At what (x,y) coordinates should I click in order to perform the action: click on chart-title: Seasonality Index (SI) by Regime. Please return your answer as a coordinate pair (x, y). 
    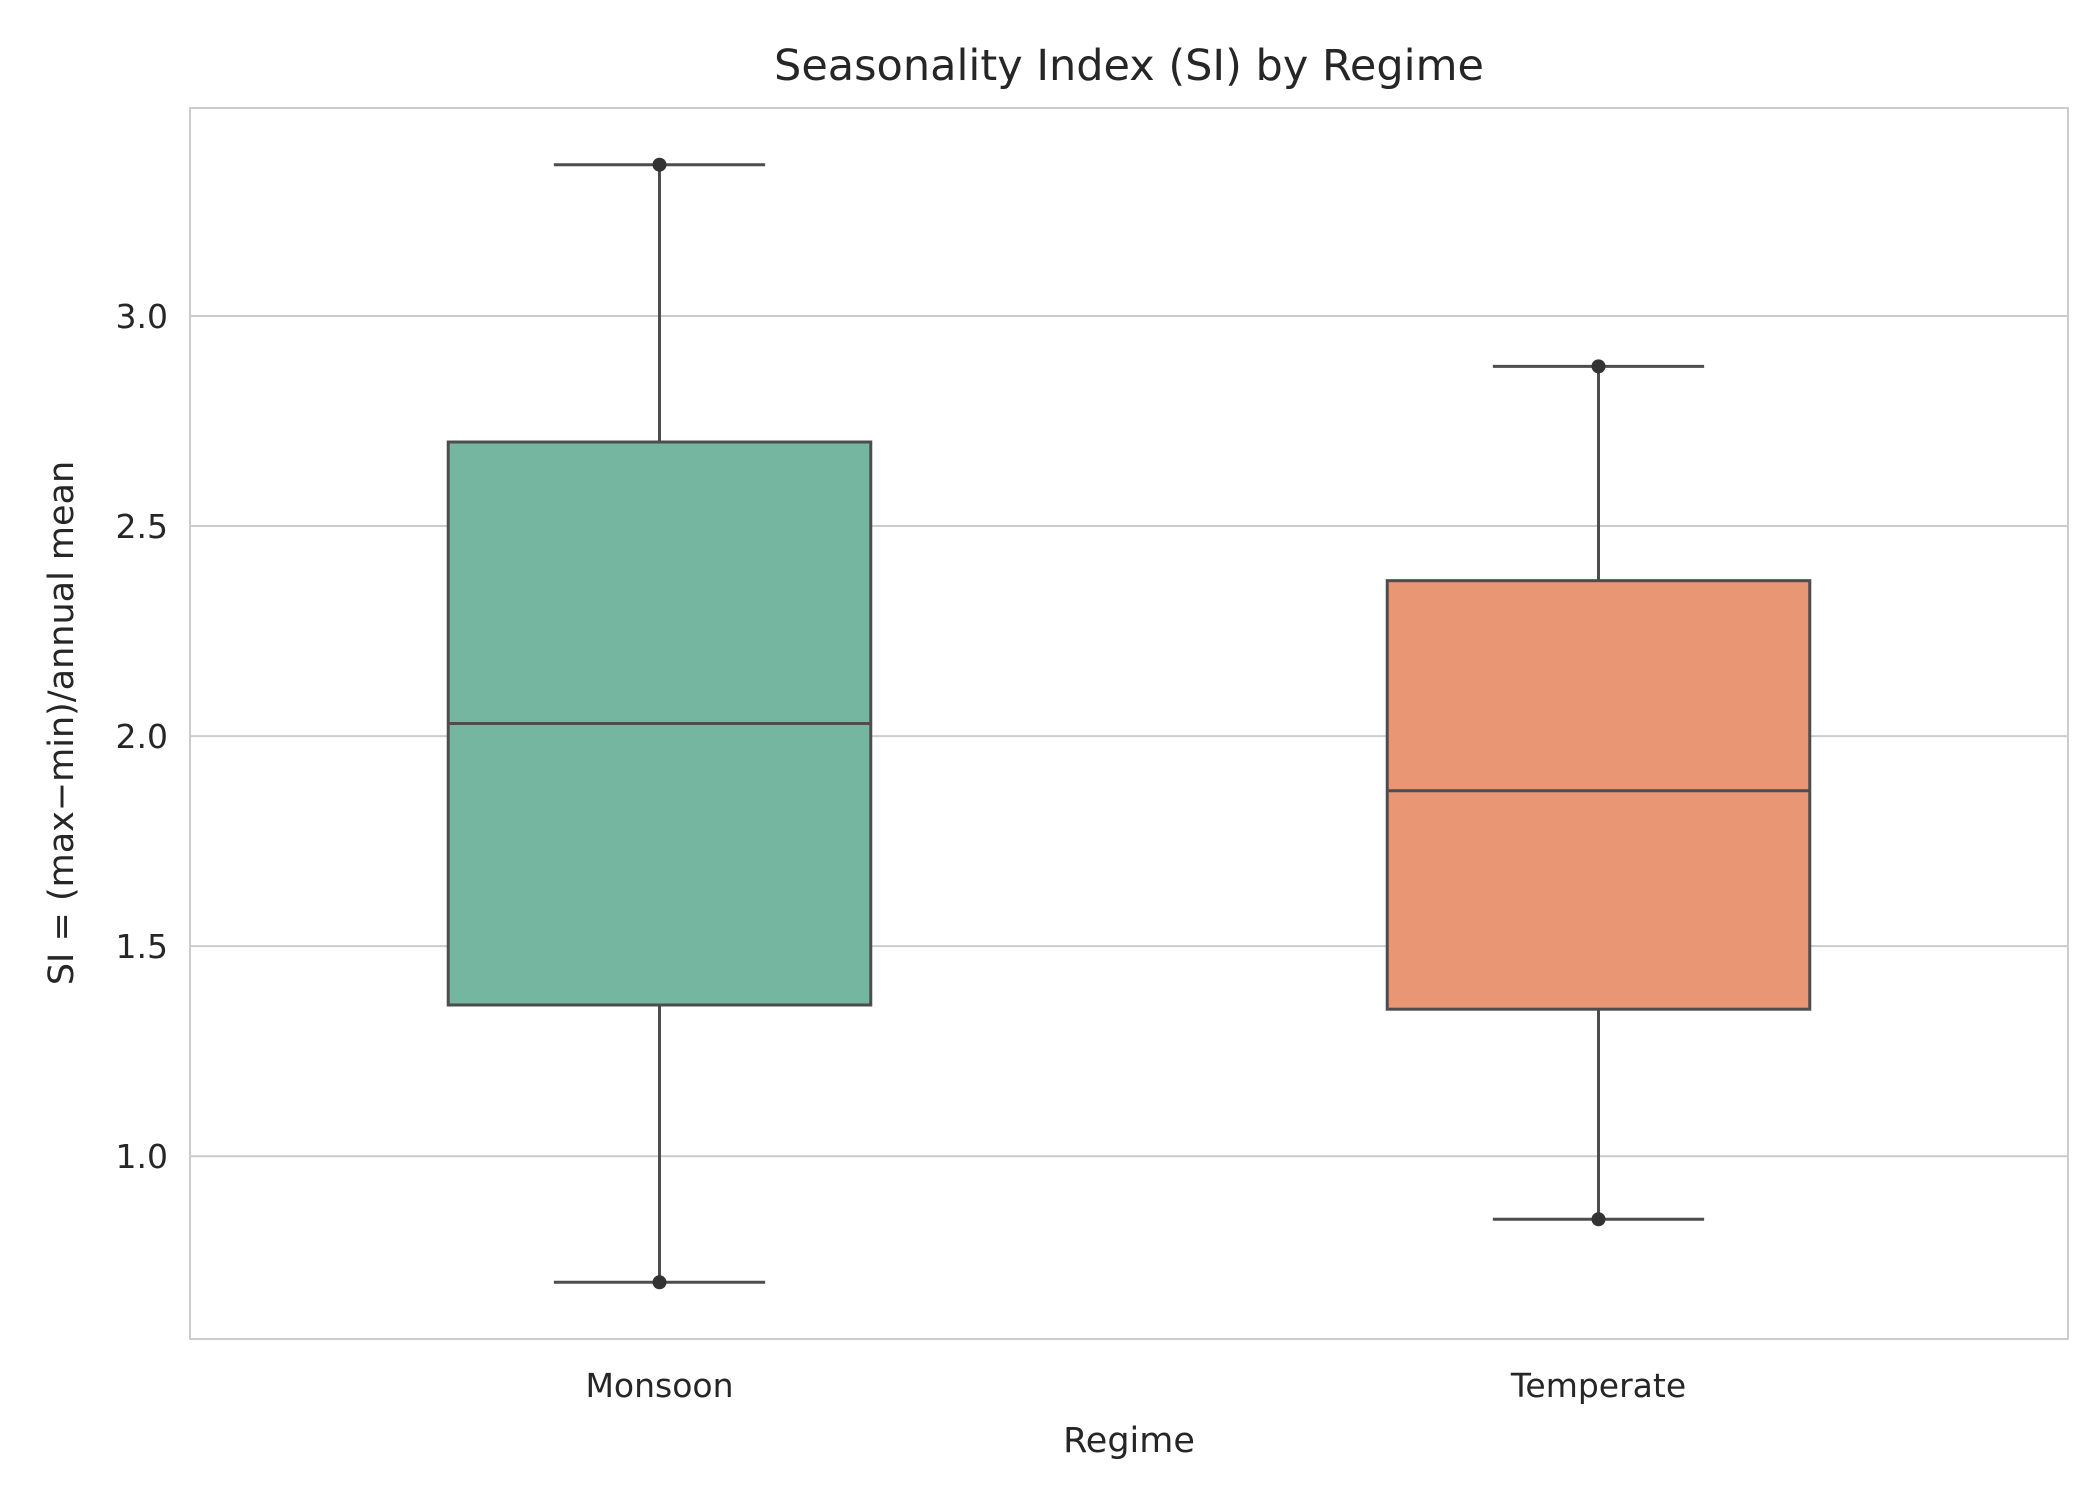
    Looking at the image, I should click on (1129, 66).